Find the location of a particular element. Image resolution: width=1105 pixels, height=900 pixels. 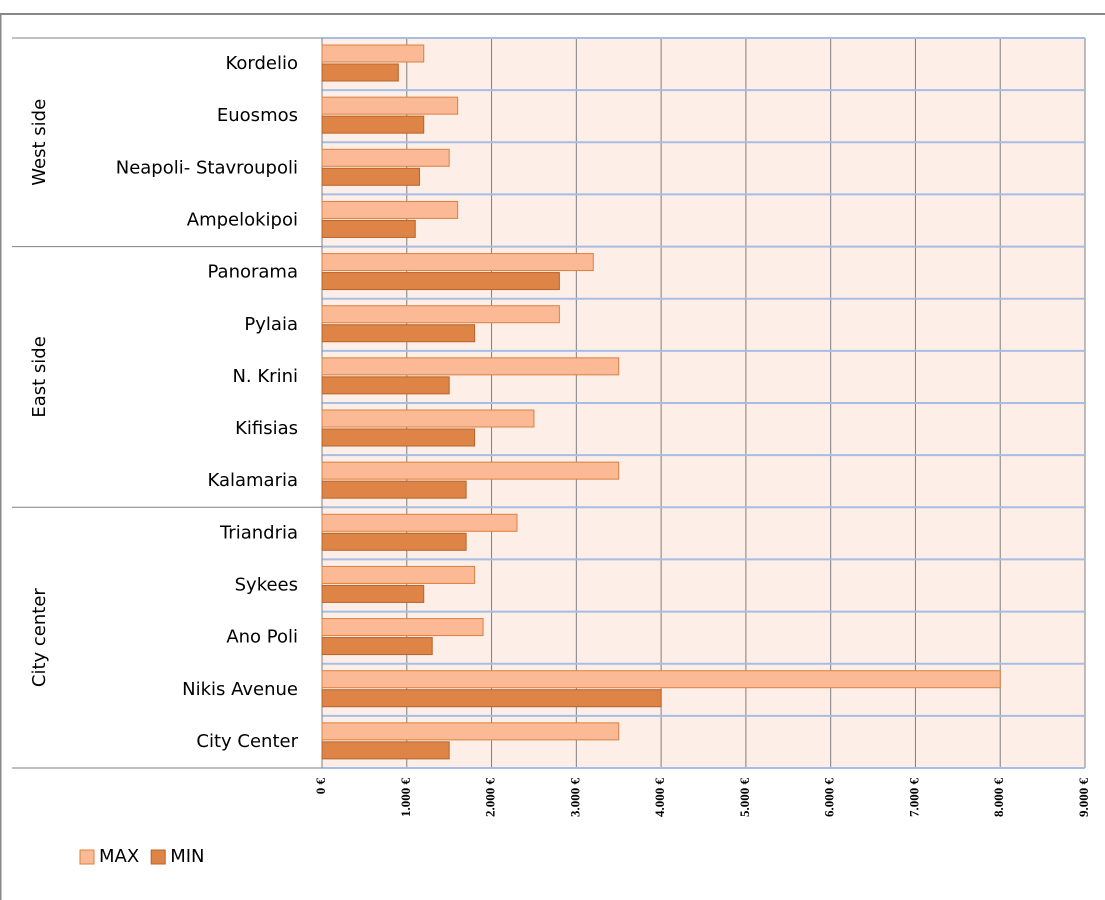

x-tick-label: 1.000 € is located at coordinates (405, 798).